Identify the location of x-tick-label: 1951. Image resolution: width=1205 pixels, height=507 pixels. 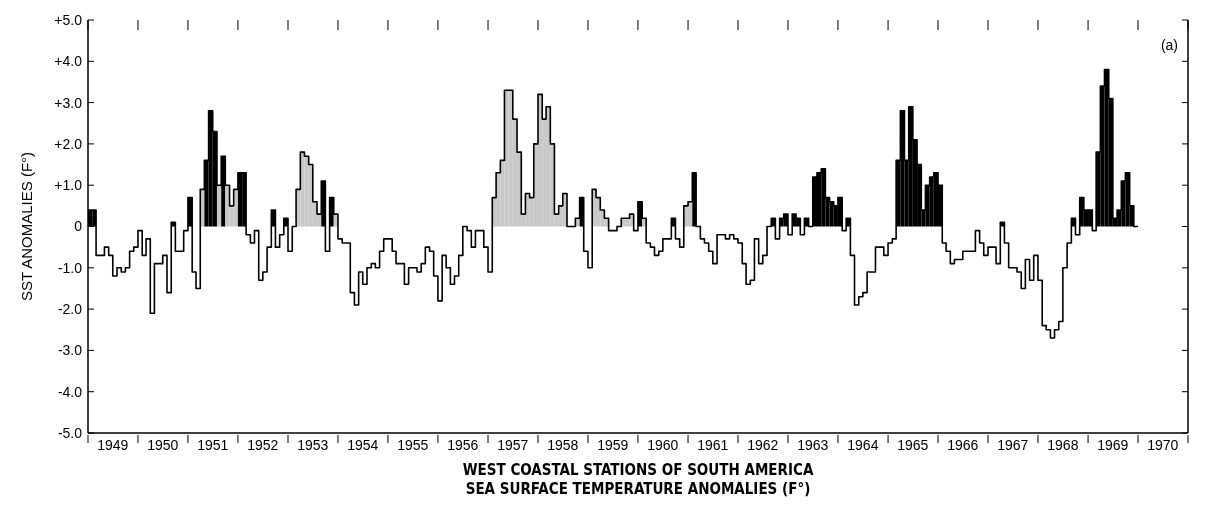
(213, 445).